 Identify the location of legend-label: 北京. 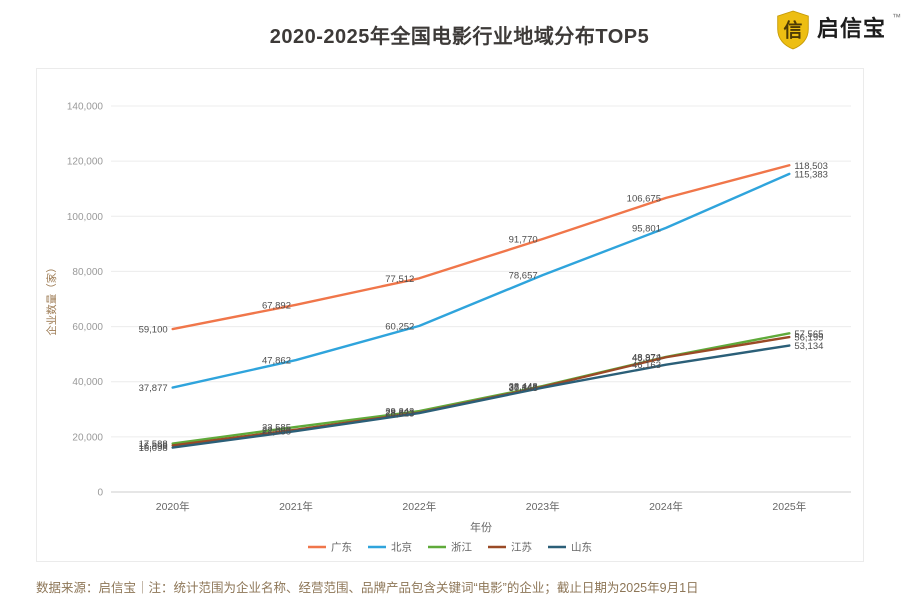
(401, 547).